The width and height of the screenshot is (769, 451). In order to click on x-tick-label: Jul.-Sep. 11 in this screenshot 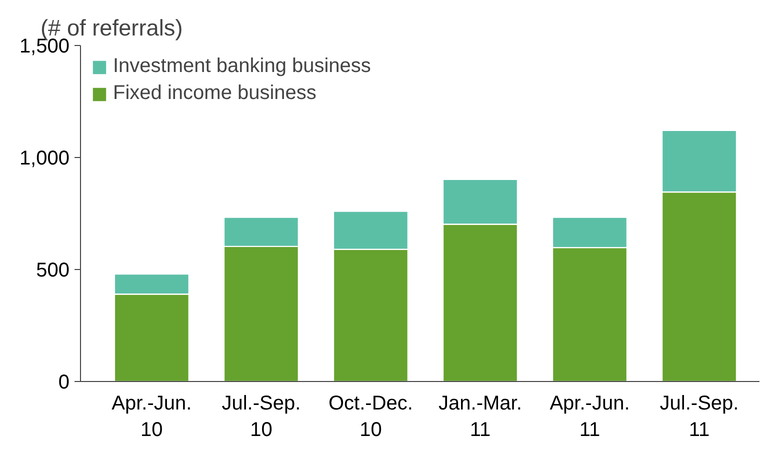, I will do `click(699, 416)`.